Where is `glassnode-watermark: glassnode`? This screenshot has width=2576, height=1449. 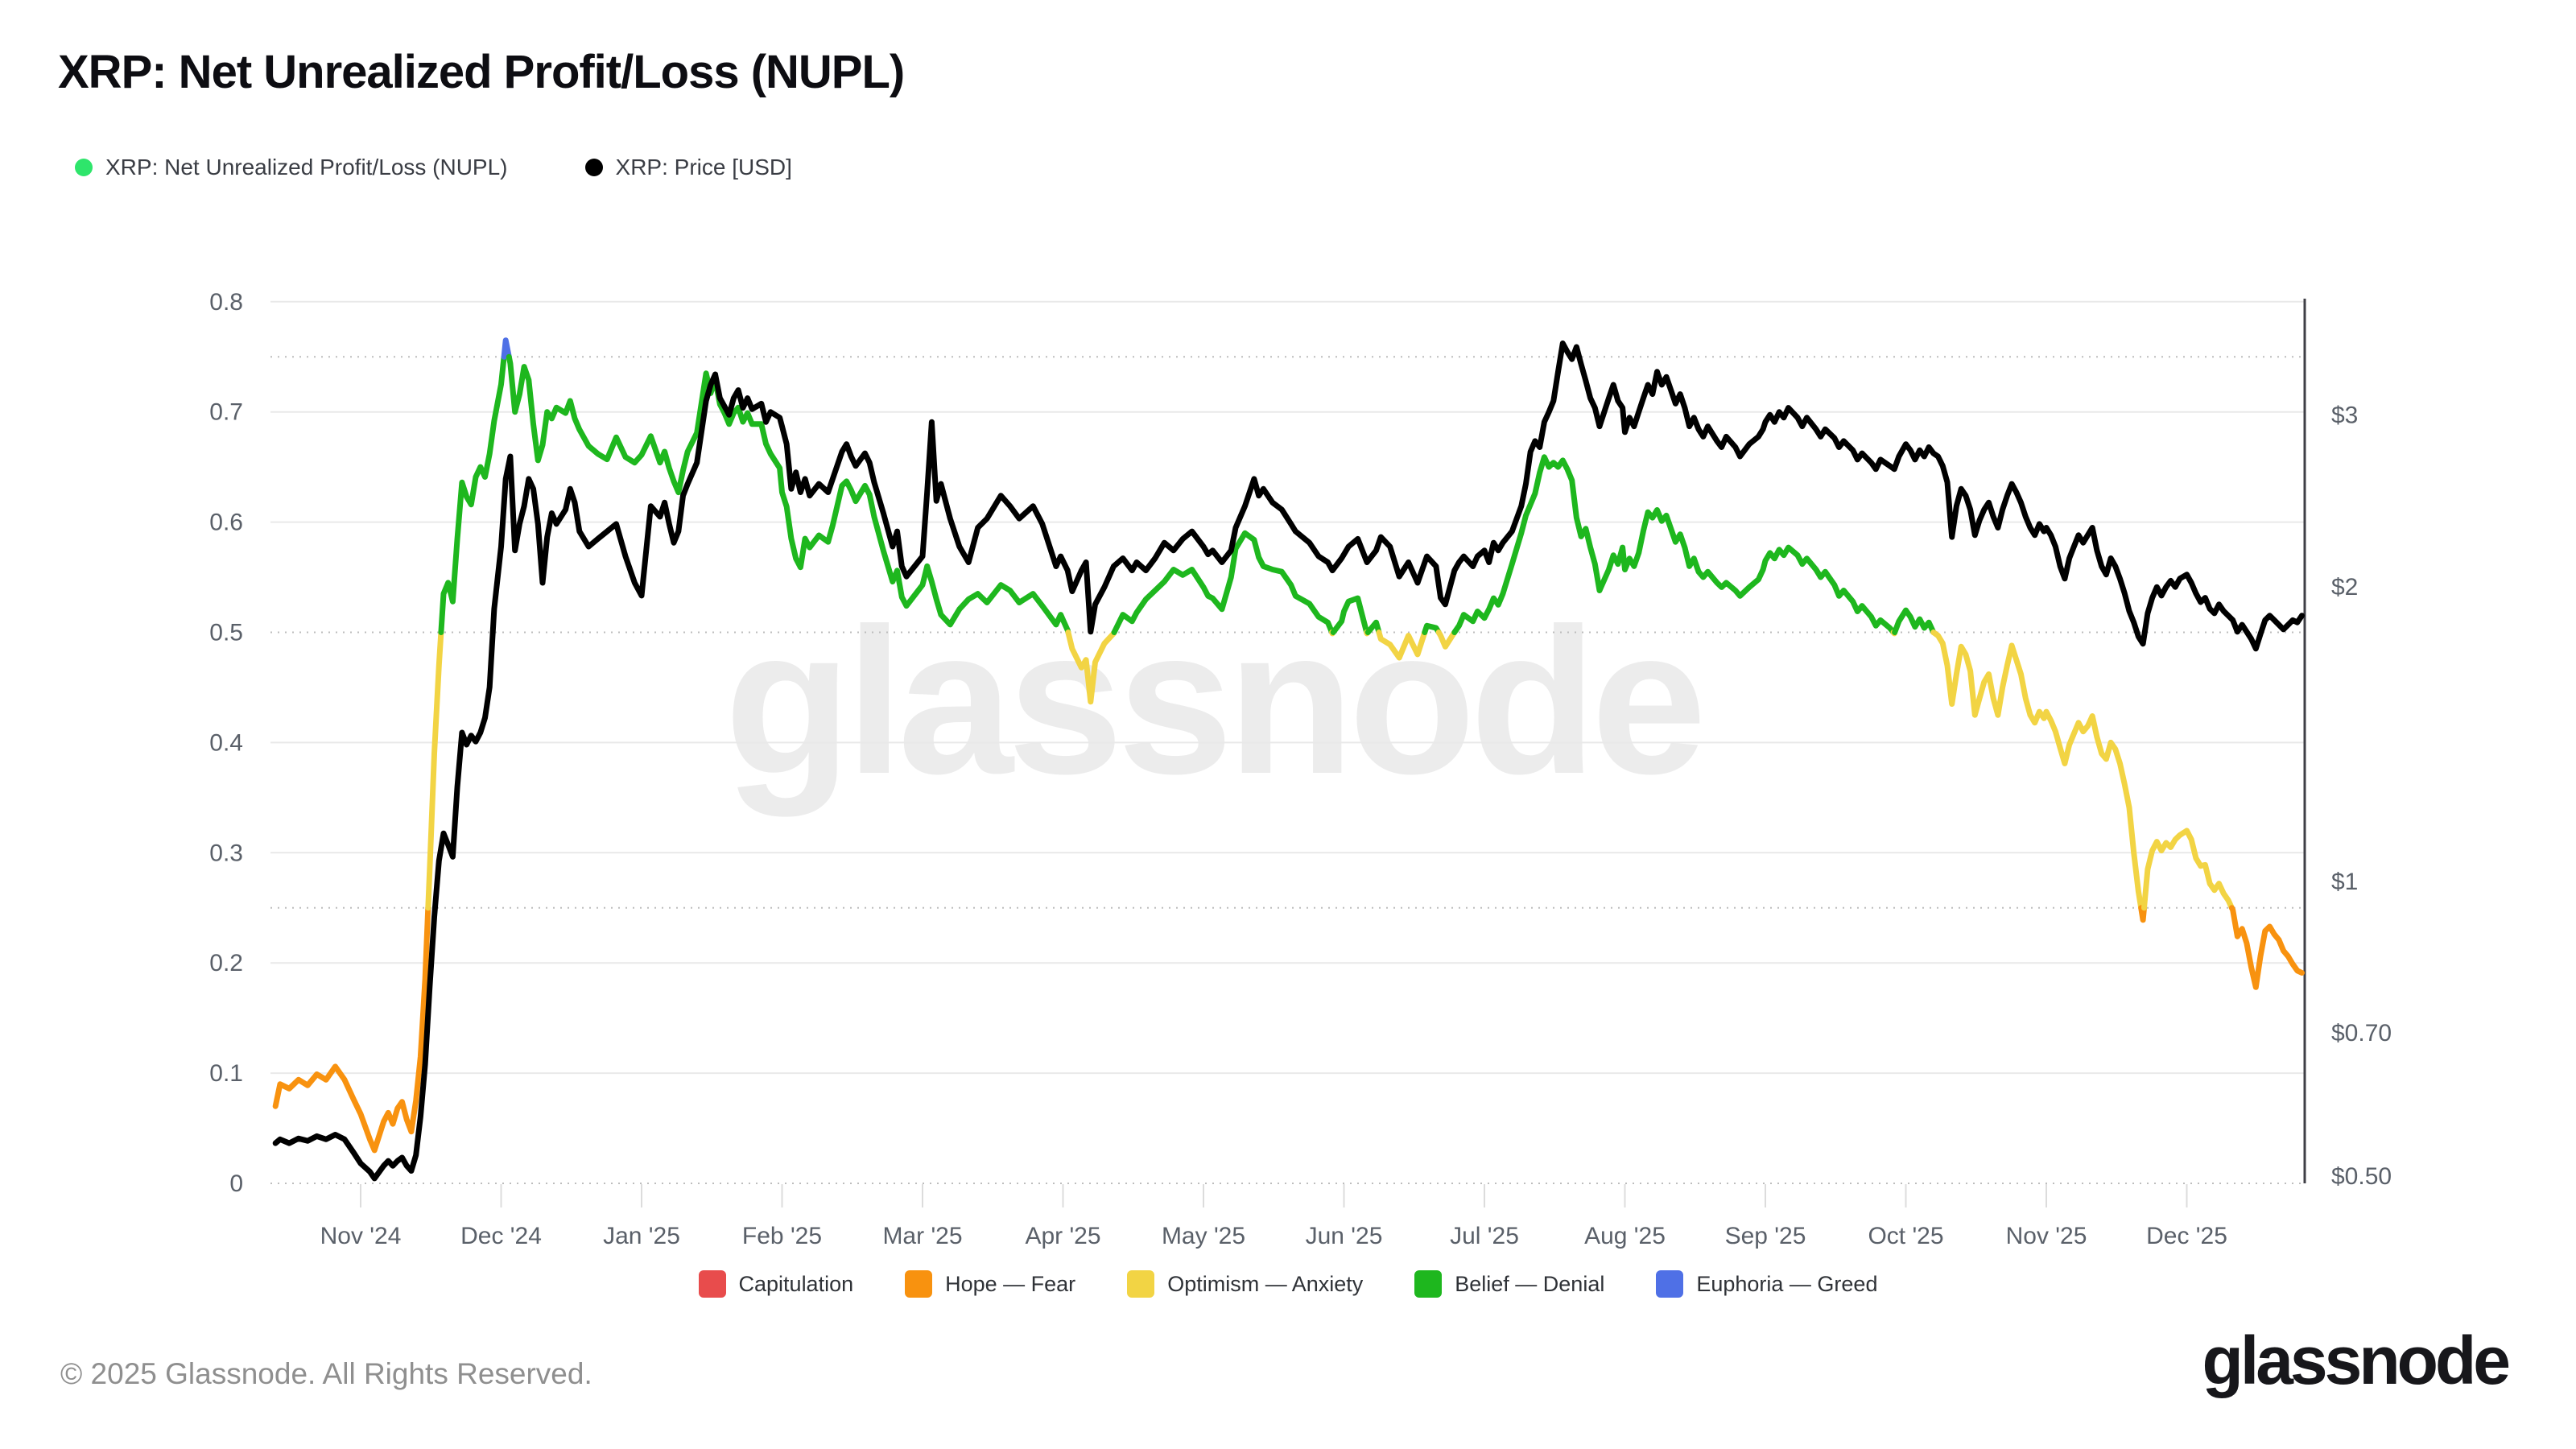 glassnode-watermark: glassnode is located at coordinates (1215, 700).